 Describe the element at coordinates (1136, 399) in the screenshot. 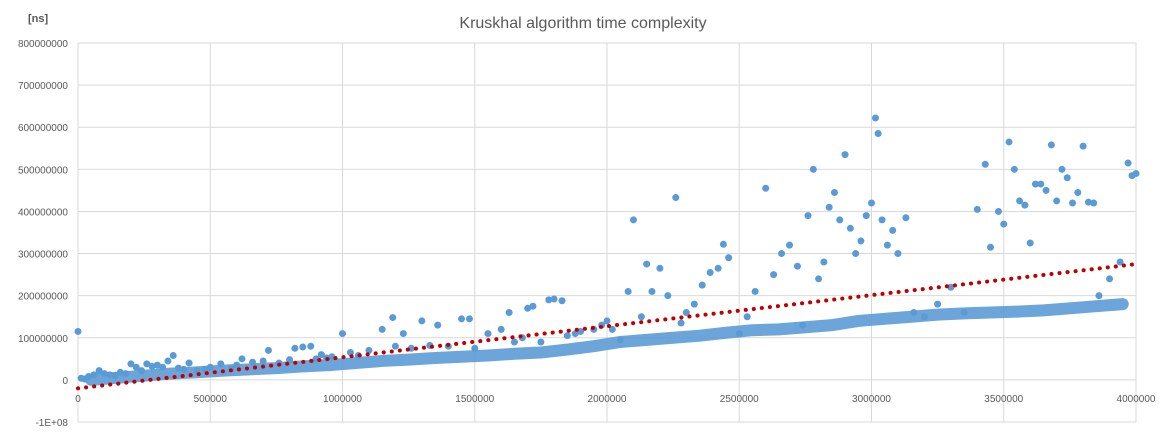

I see `x-tick-label: 4000000` at that location.